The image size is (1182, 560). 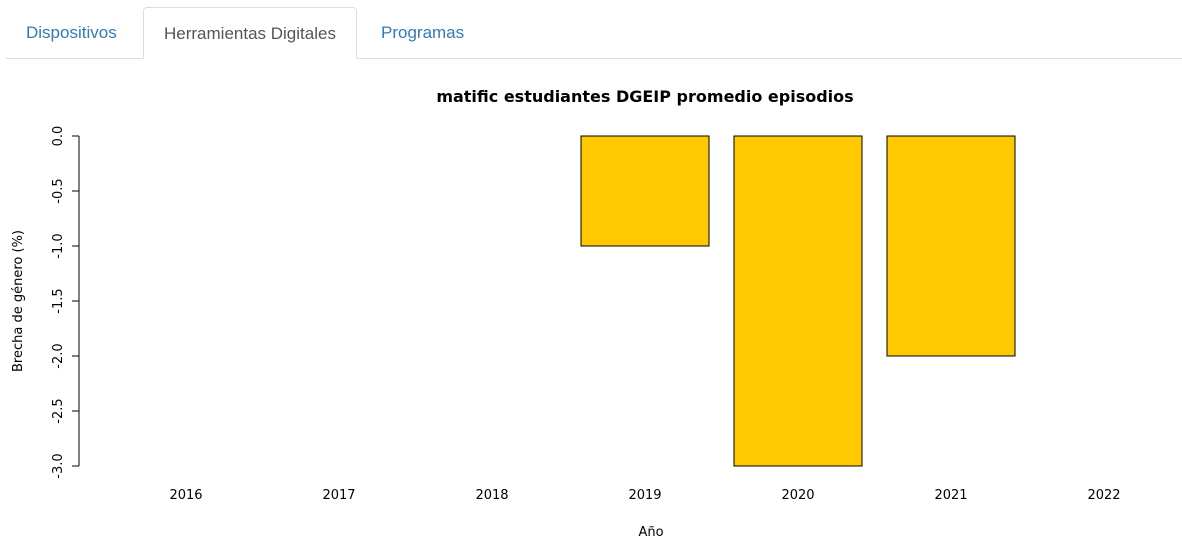 I want to click on y-axis-label: Brecha de género (%), so click(x=18, y=301).